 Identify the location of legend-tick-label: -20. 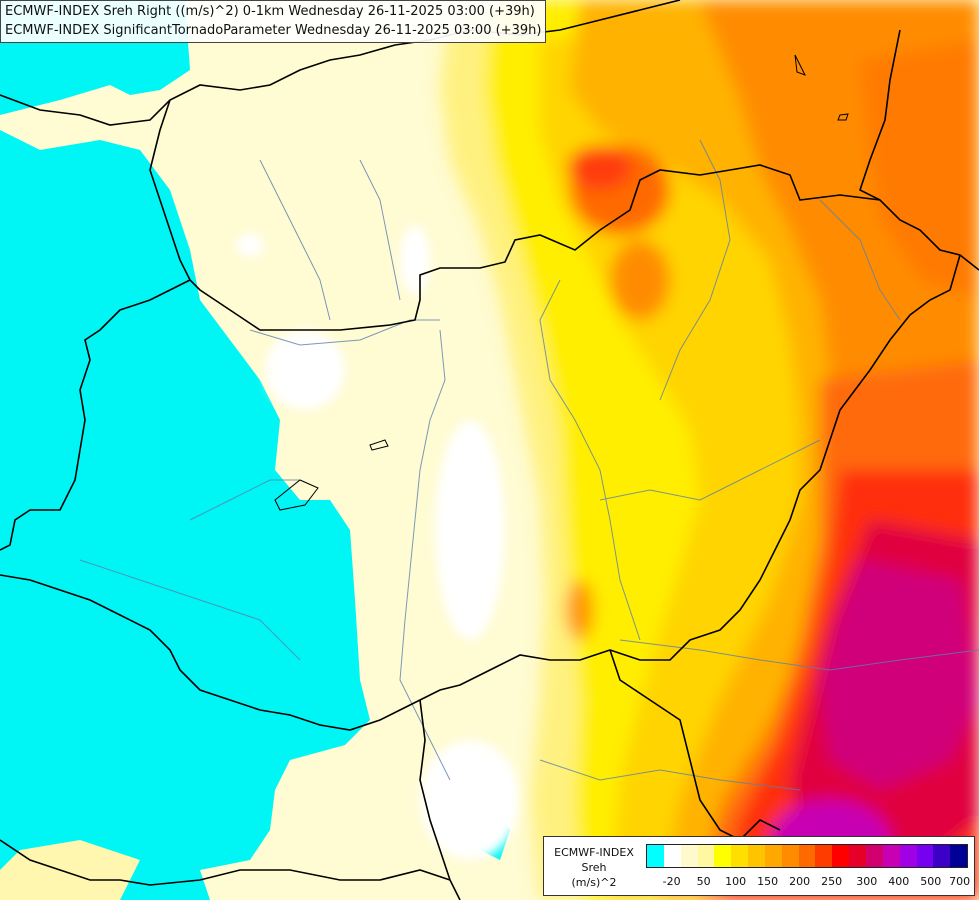
(671, 881).